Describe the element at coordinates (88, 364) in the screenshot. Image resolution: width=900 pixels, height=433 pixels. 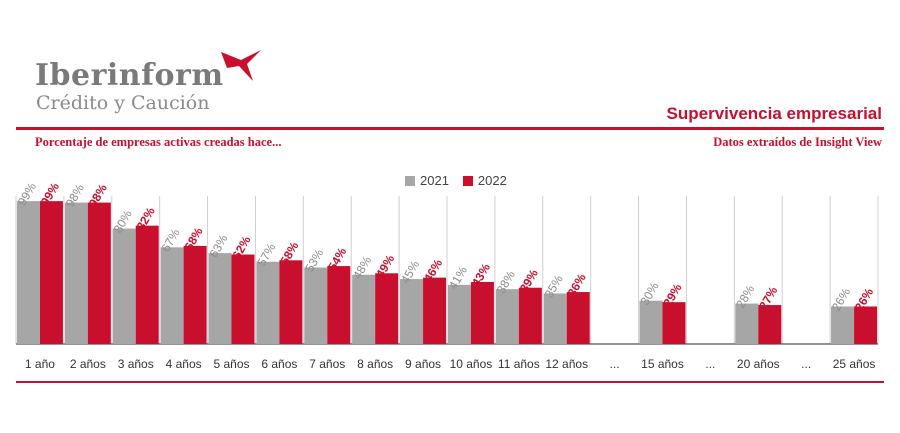
I see `x-tick-label: 2 años` at that location.